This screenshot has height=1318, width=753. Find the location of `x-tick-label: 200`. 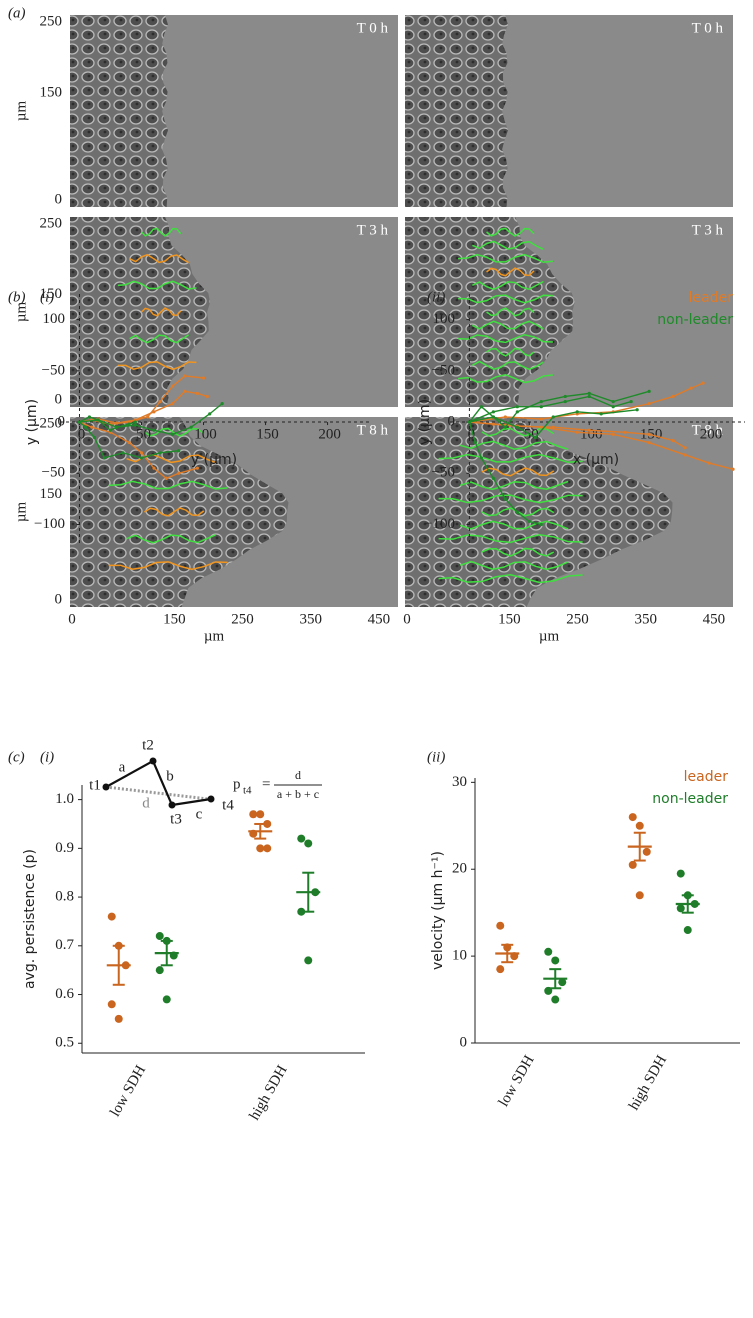

x-tick-label: 200 is located at coordinates (329, 434).